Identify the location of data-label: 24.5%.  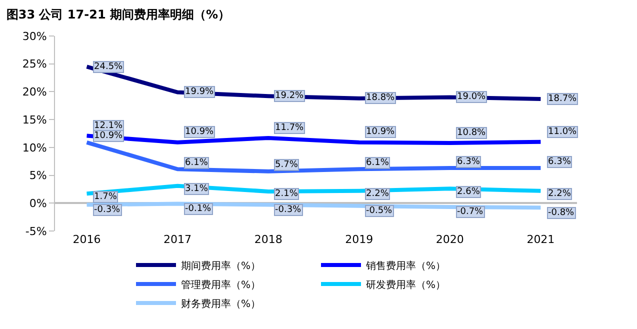
(109, 67).